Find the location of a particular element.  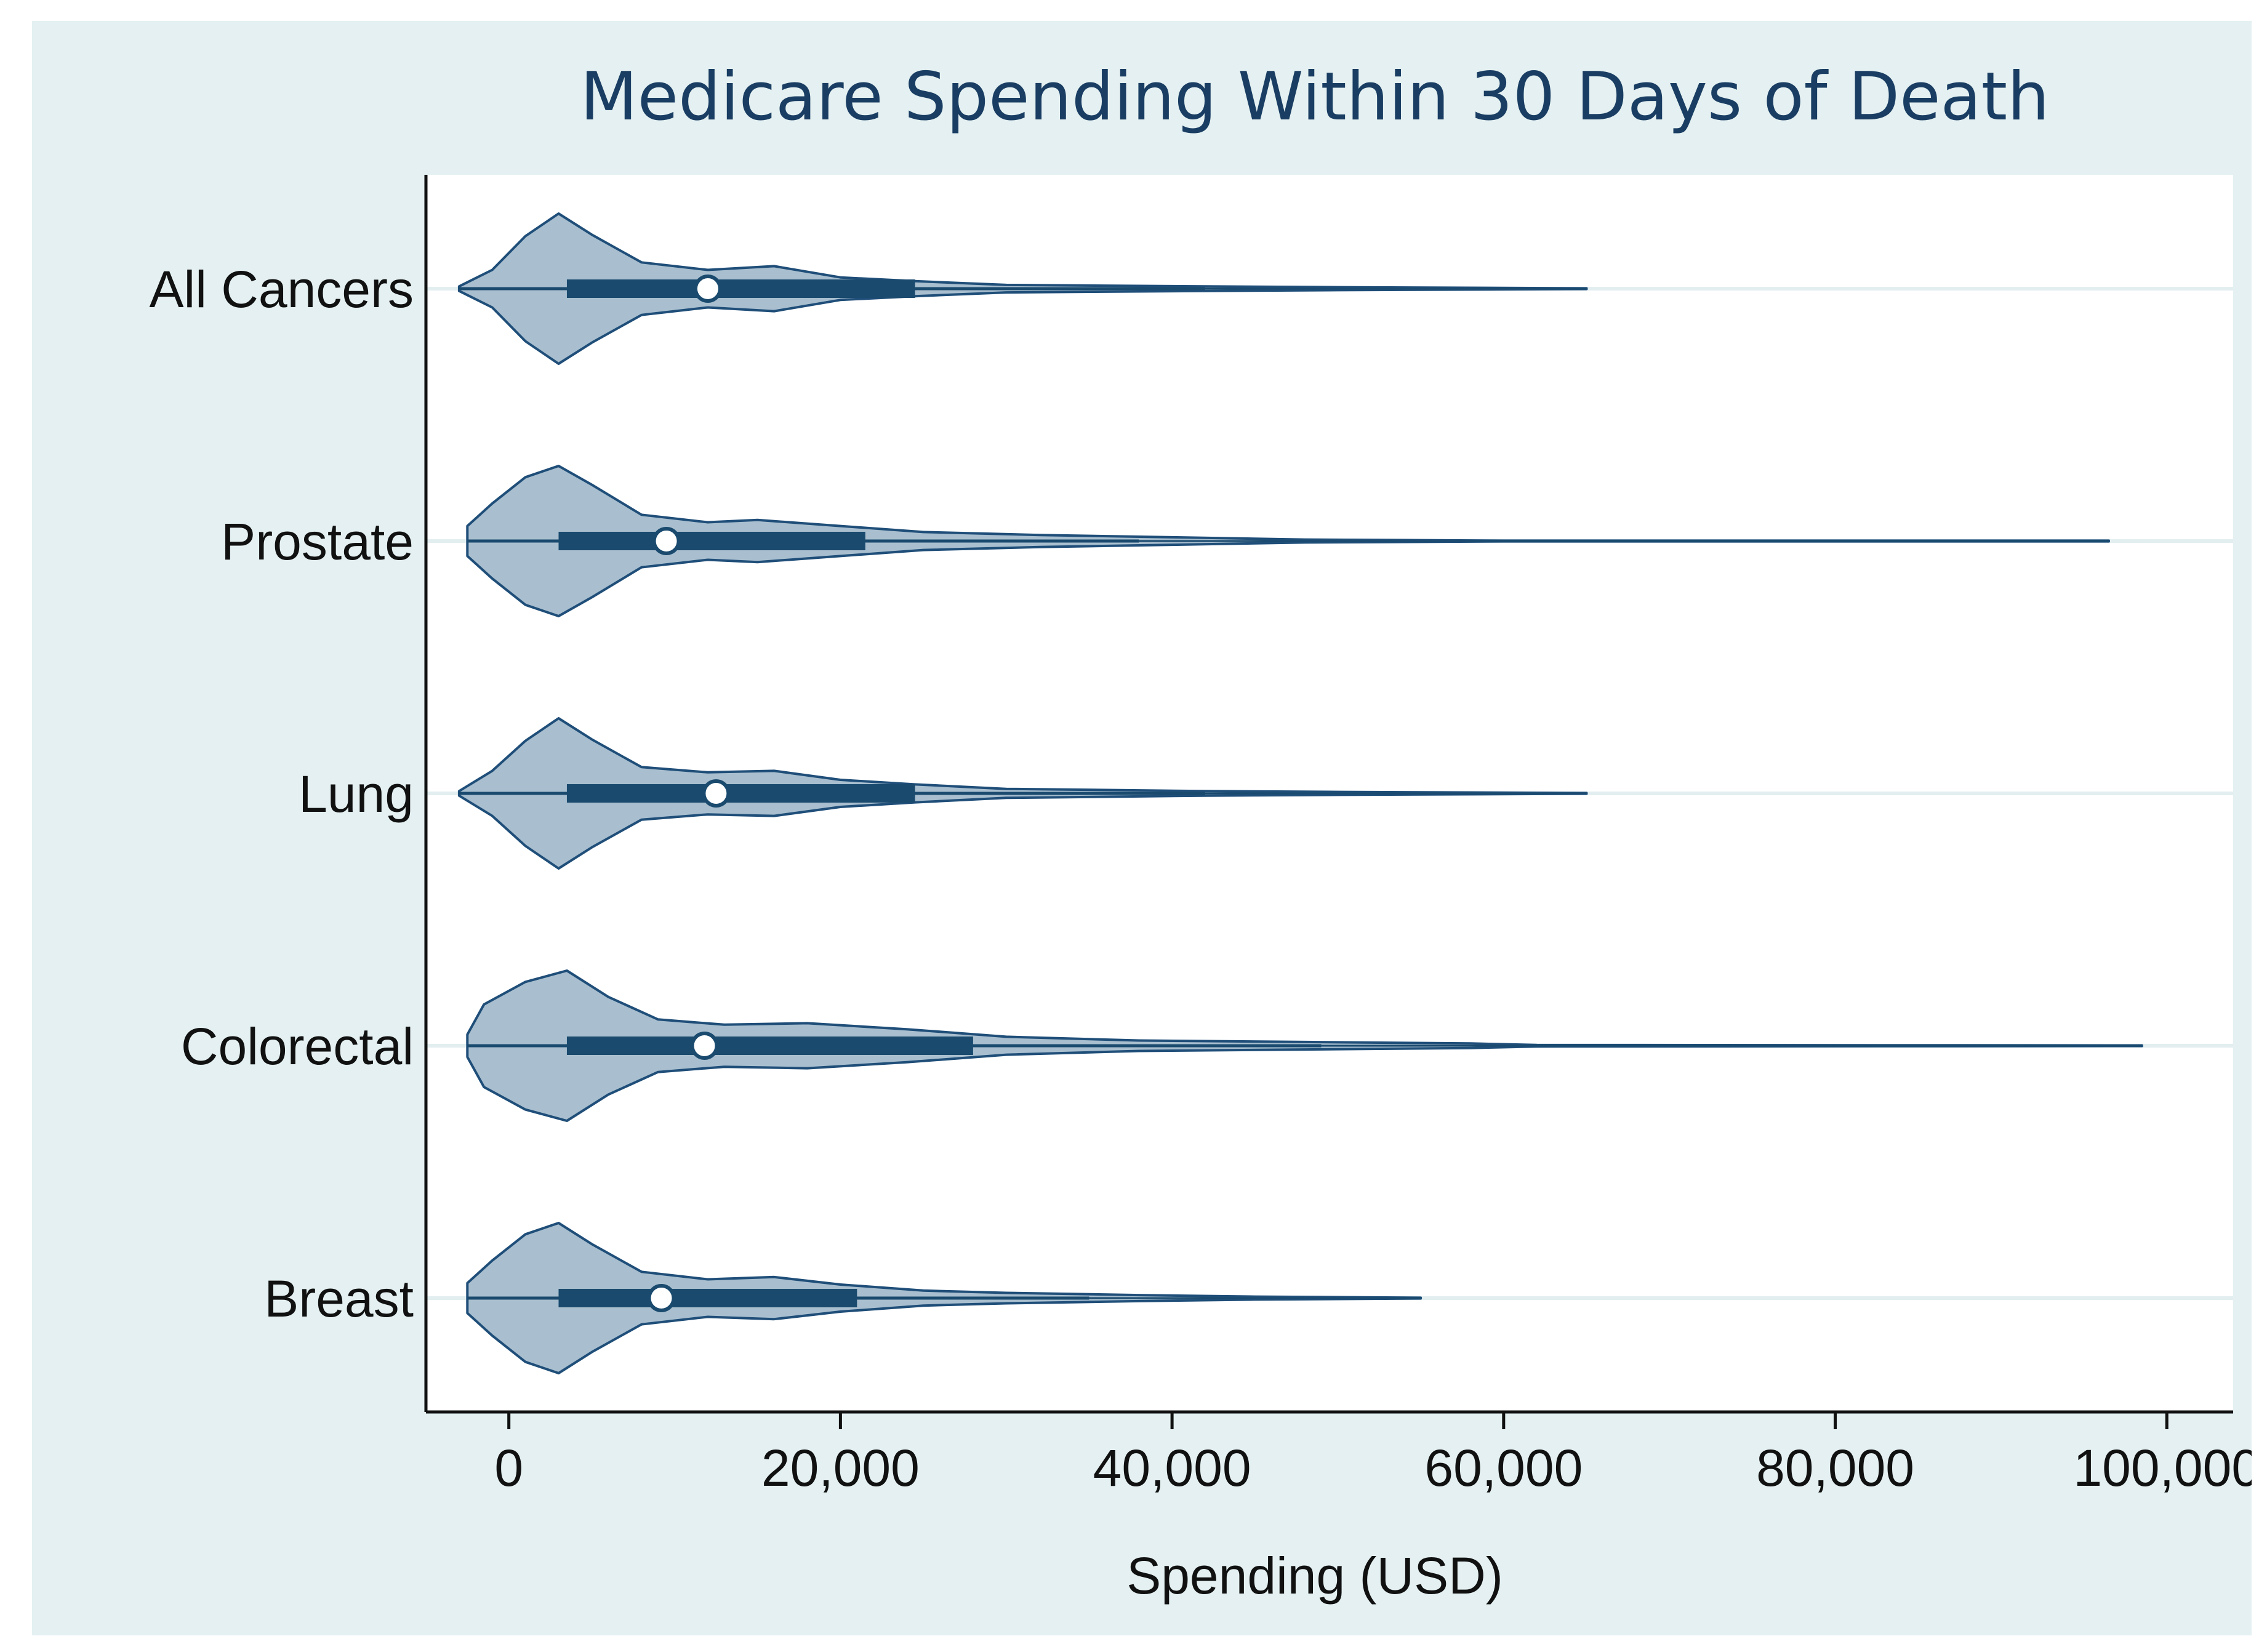

category-labels: All Cancers Prostate Lung Colorectal Breast is located at coordinates (282, 794).